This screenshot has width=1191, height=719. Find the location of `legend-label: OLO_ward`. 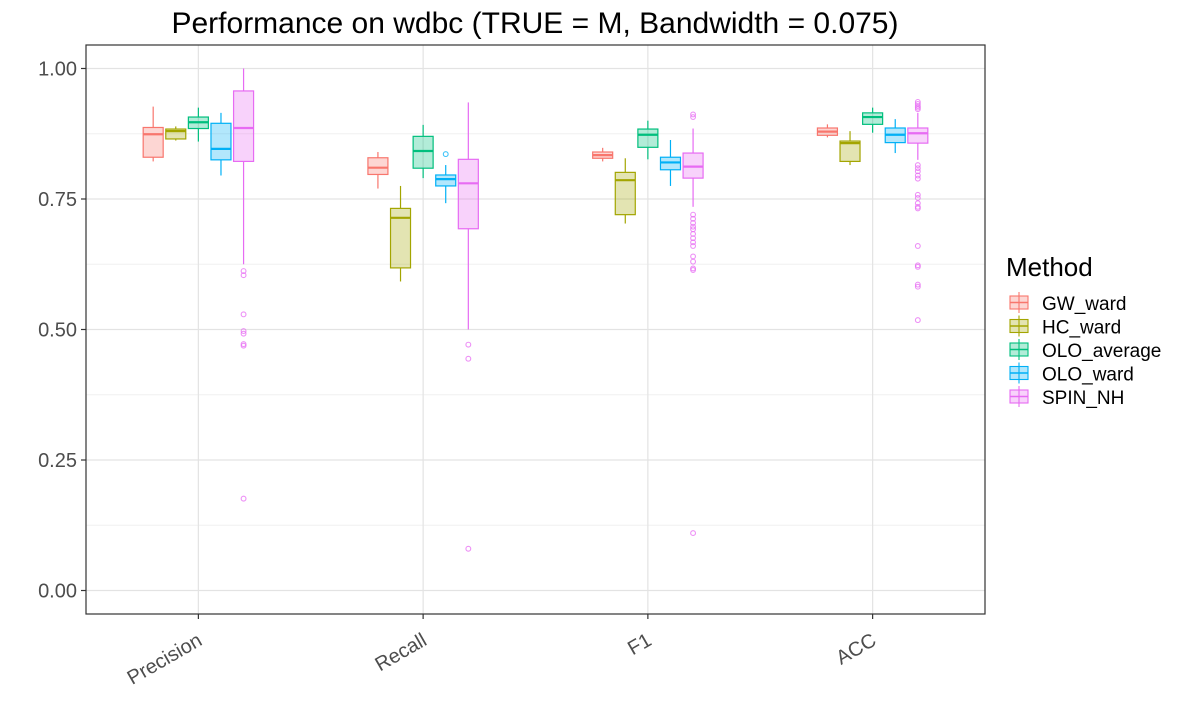

legend-label: OLO_ward is located at coordinates (1088, 375).